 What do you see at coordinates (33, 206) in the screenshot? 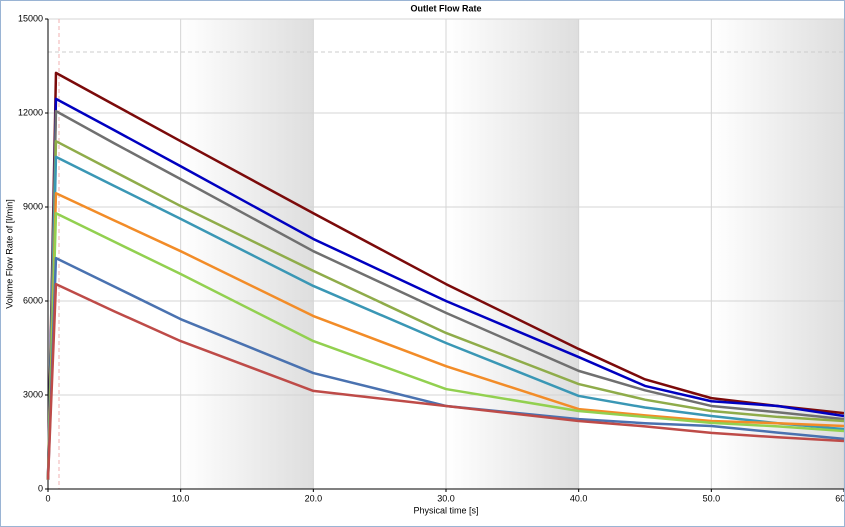
I see `y-tick-label: 9000` at bounding box center [33, 206].